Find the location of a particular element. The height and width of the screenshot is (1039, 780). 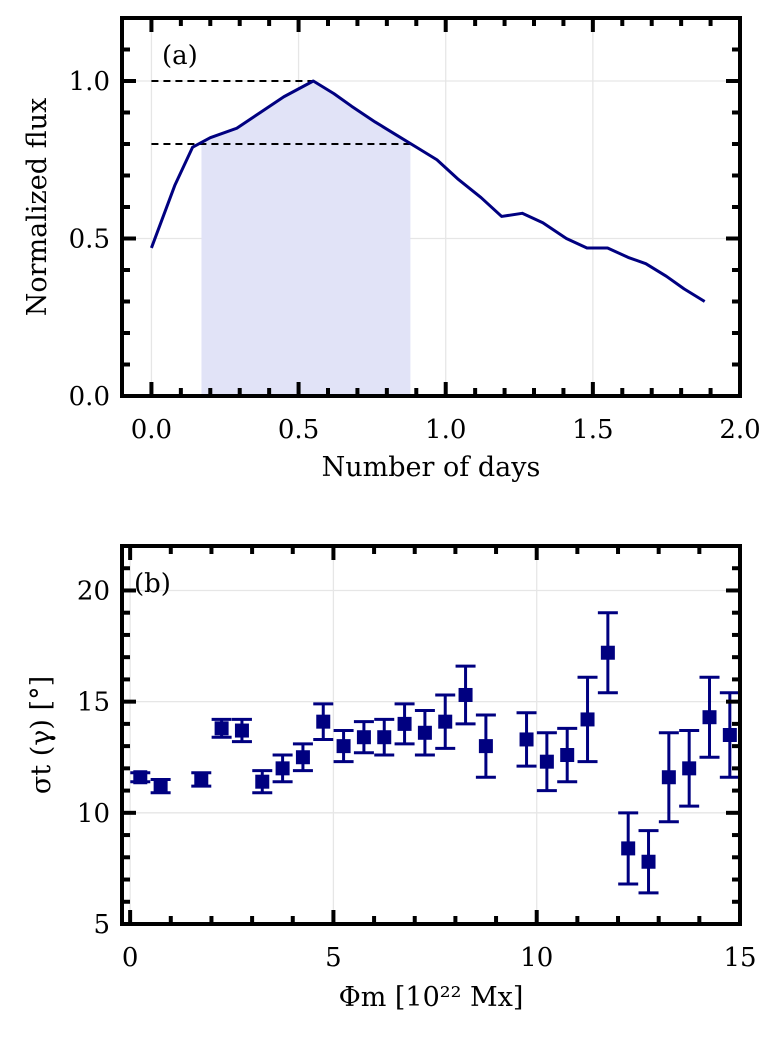

panel-b-ytick-label-3: 20 is located at coordinates (93, 591).